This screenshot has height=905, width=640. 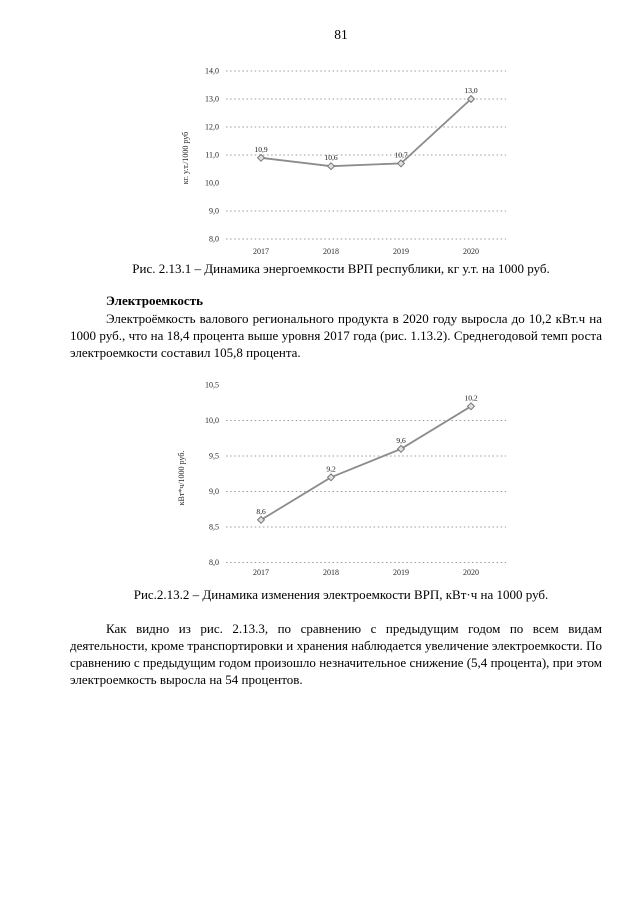 What do you see at coordinates (260, 149) in the screenshot?
I see `svg-text: 10,9` at bounding box center [260, 149].